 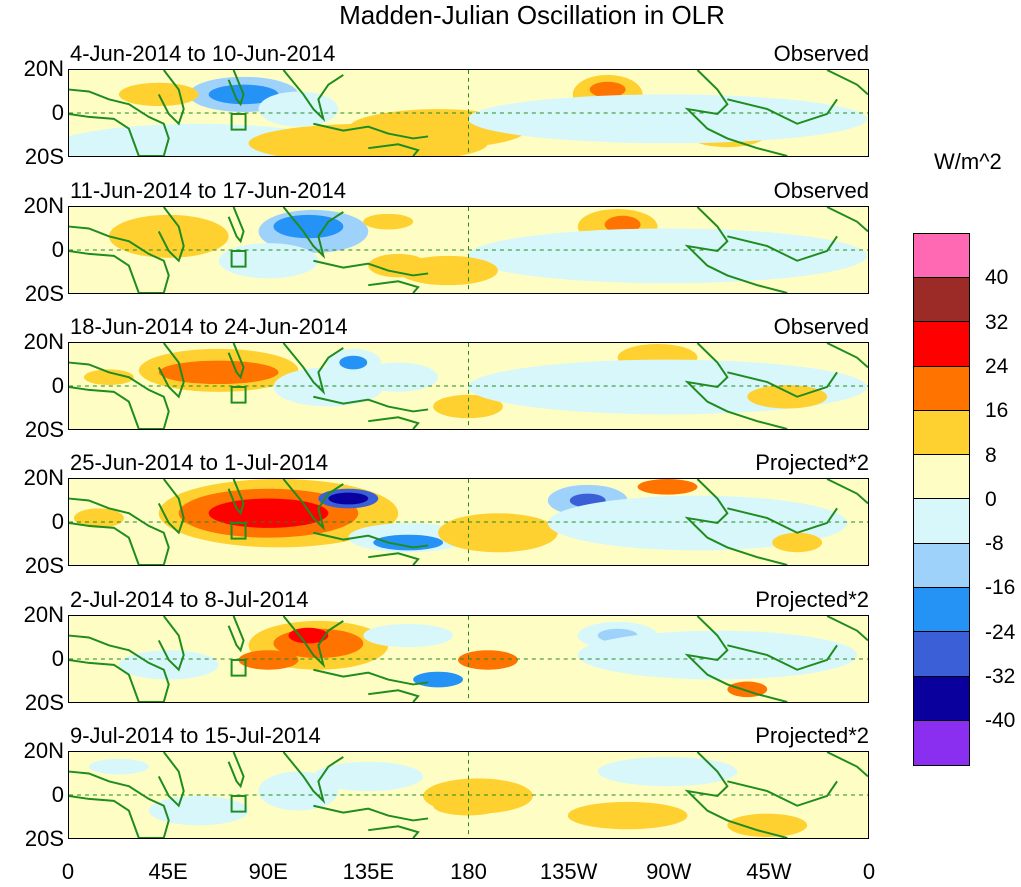 What do you see at coordinates (189, 599) in the screenshot?
I see `panel-date-range: 2-Jul-2014 to 8-Jul-2014` at bounding box center [189, 599].